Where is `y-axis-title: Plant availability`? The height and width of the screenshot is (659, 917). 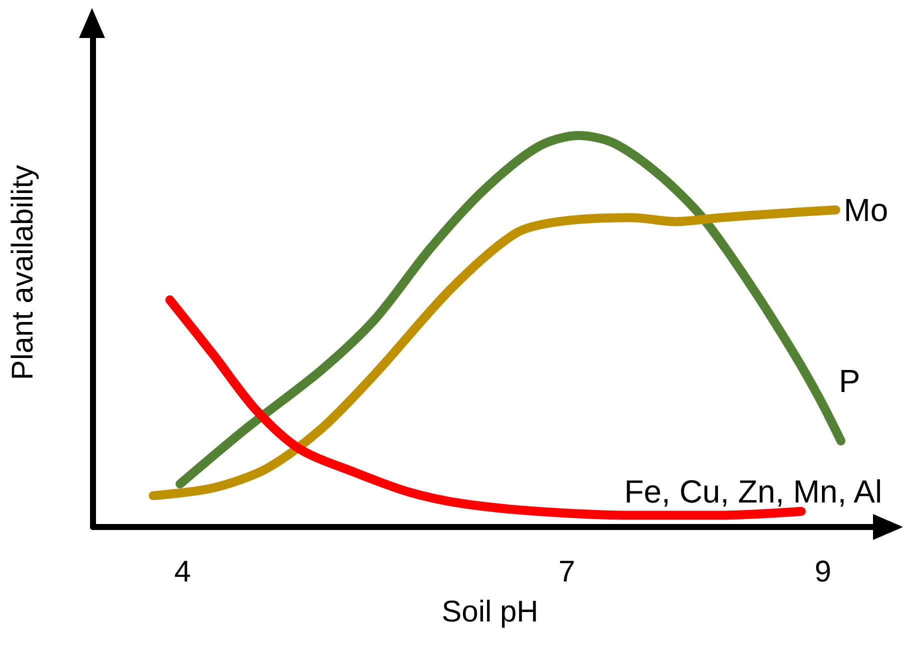
y-axis-title: Plant availability is located at coordinates (23, 272).